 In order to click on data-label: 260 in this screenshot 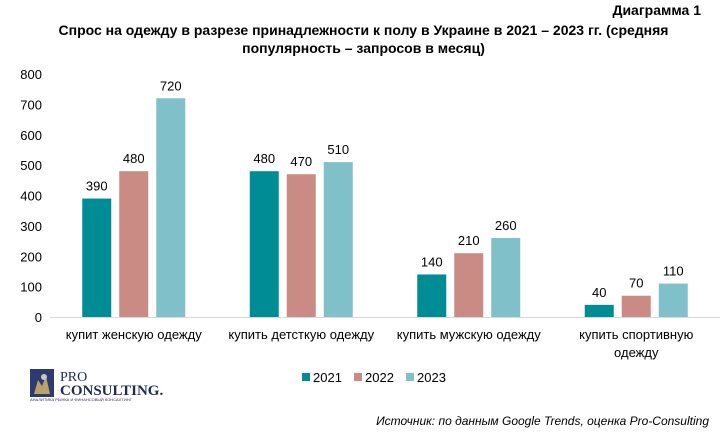, I will do `click(506, 225)`.